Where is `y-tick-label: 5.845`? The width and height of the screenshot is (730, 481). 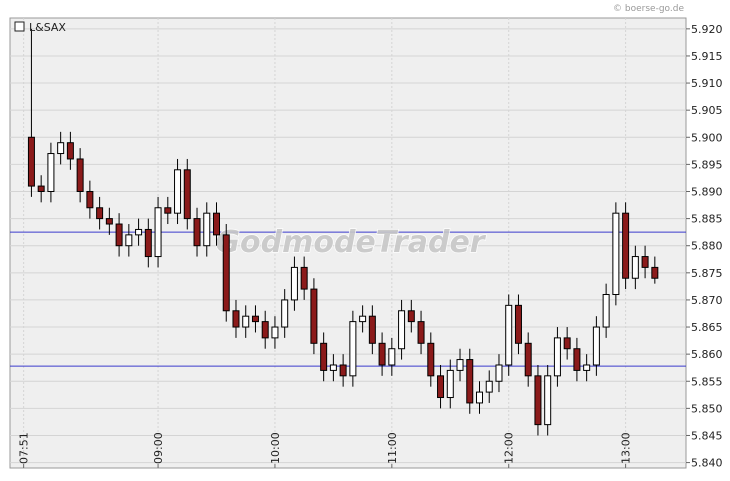 y-tick-label: 5.845 is located at coordinates (707, 435).